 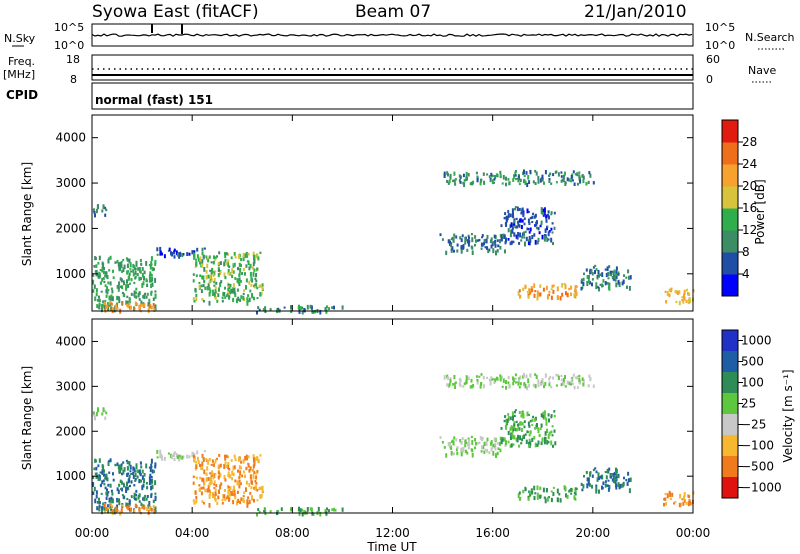 What do you see at coordinates (756, 341) in the screenshot?
I see `colorbar-tick-label: 1000` at bounding box center [756, 341].